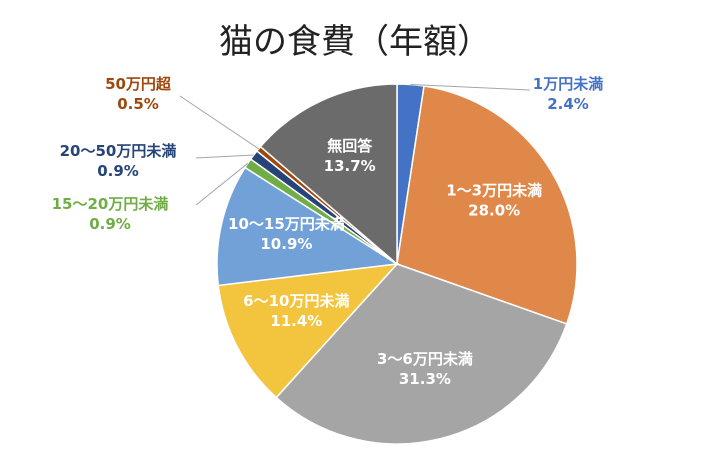 The image size is (710, 472). What do you see at coordinates (350, 146) in the screenshot?
I see `slice-label-8: 無回答` at bounding box center [350, 146].